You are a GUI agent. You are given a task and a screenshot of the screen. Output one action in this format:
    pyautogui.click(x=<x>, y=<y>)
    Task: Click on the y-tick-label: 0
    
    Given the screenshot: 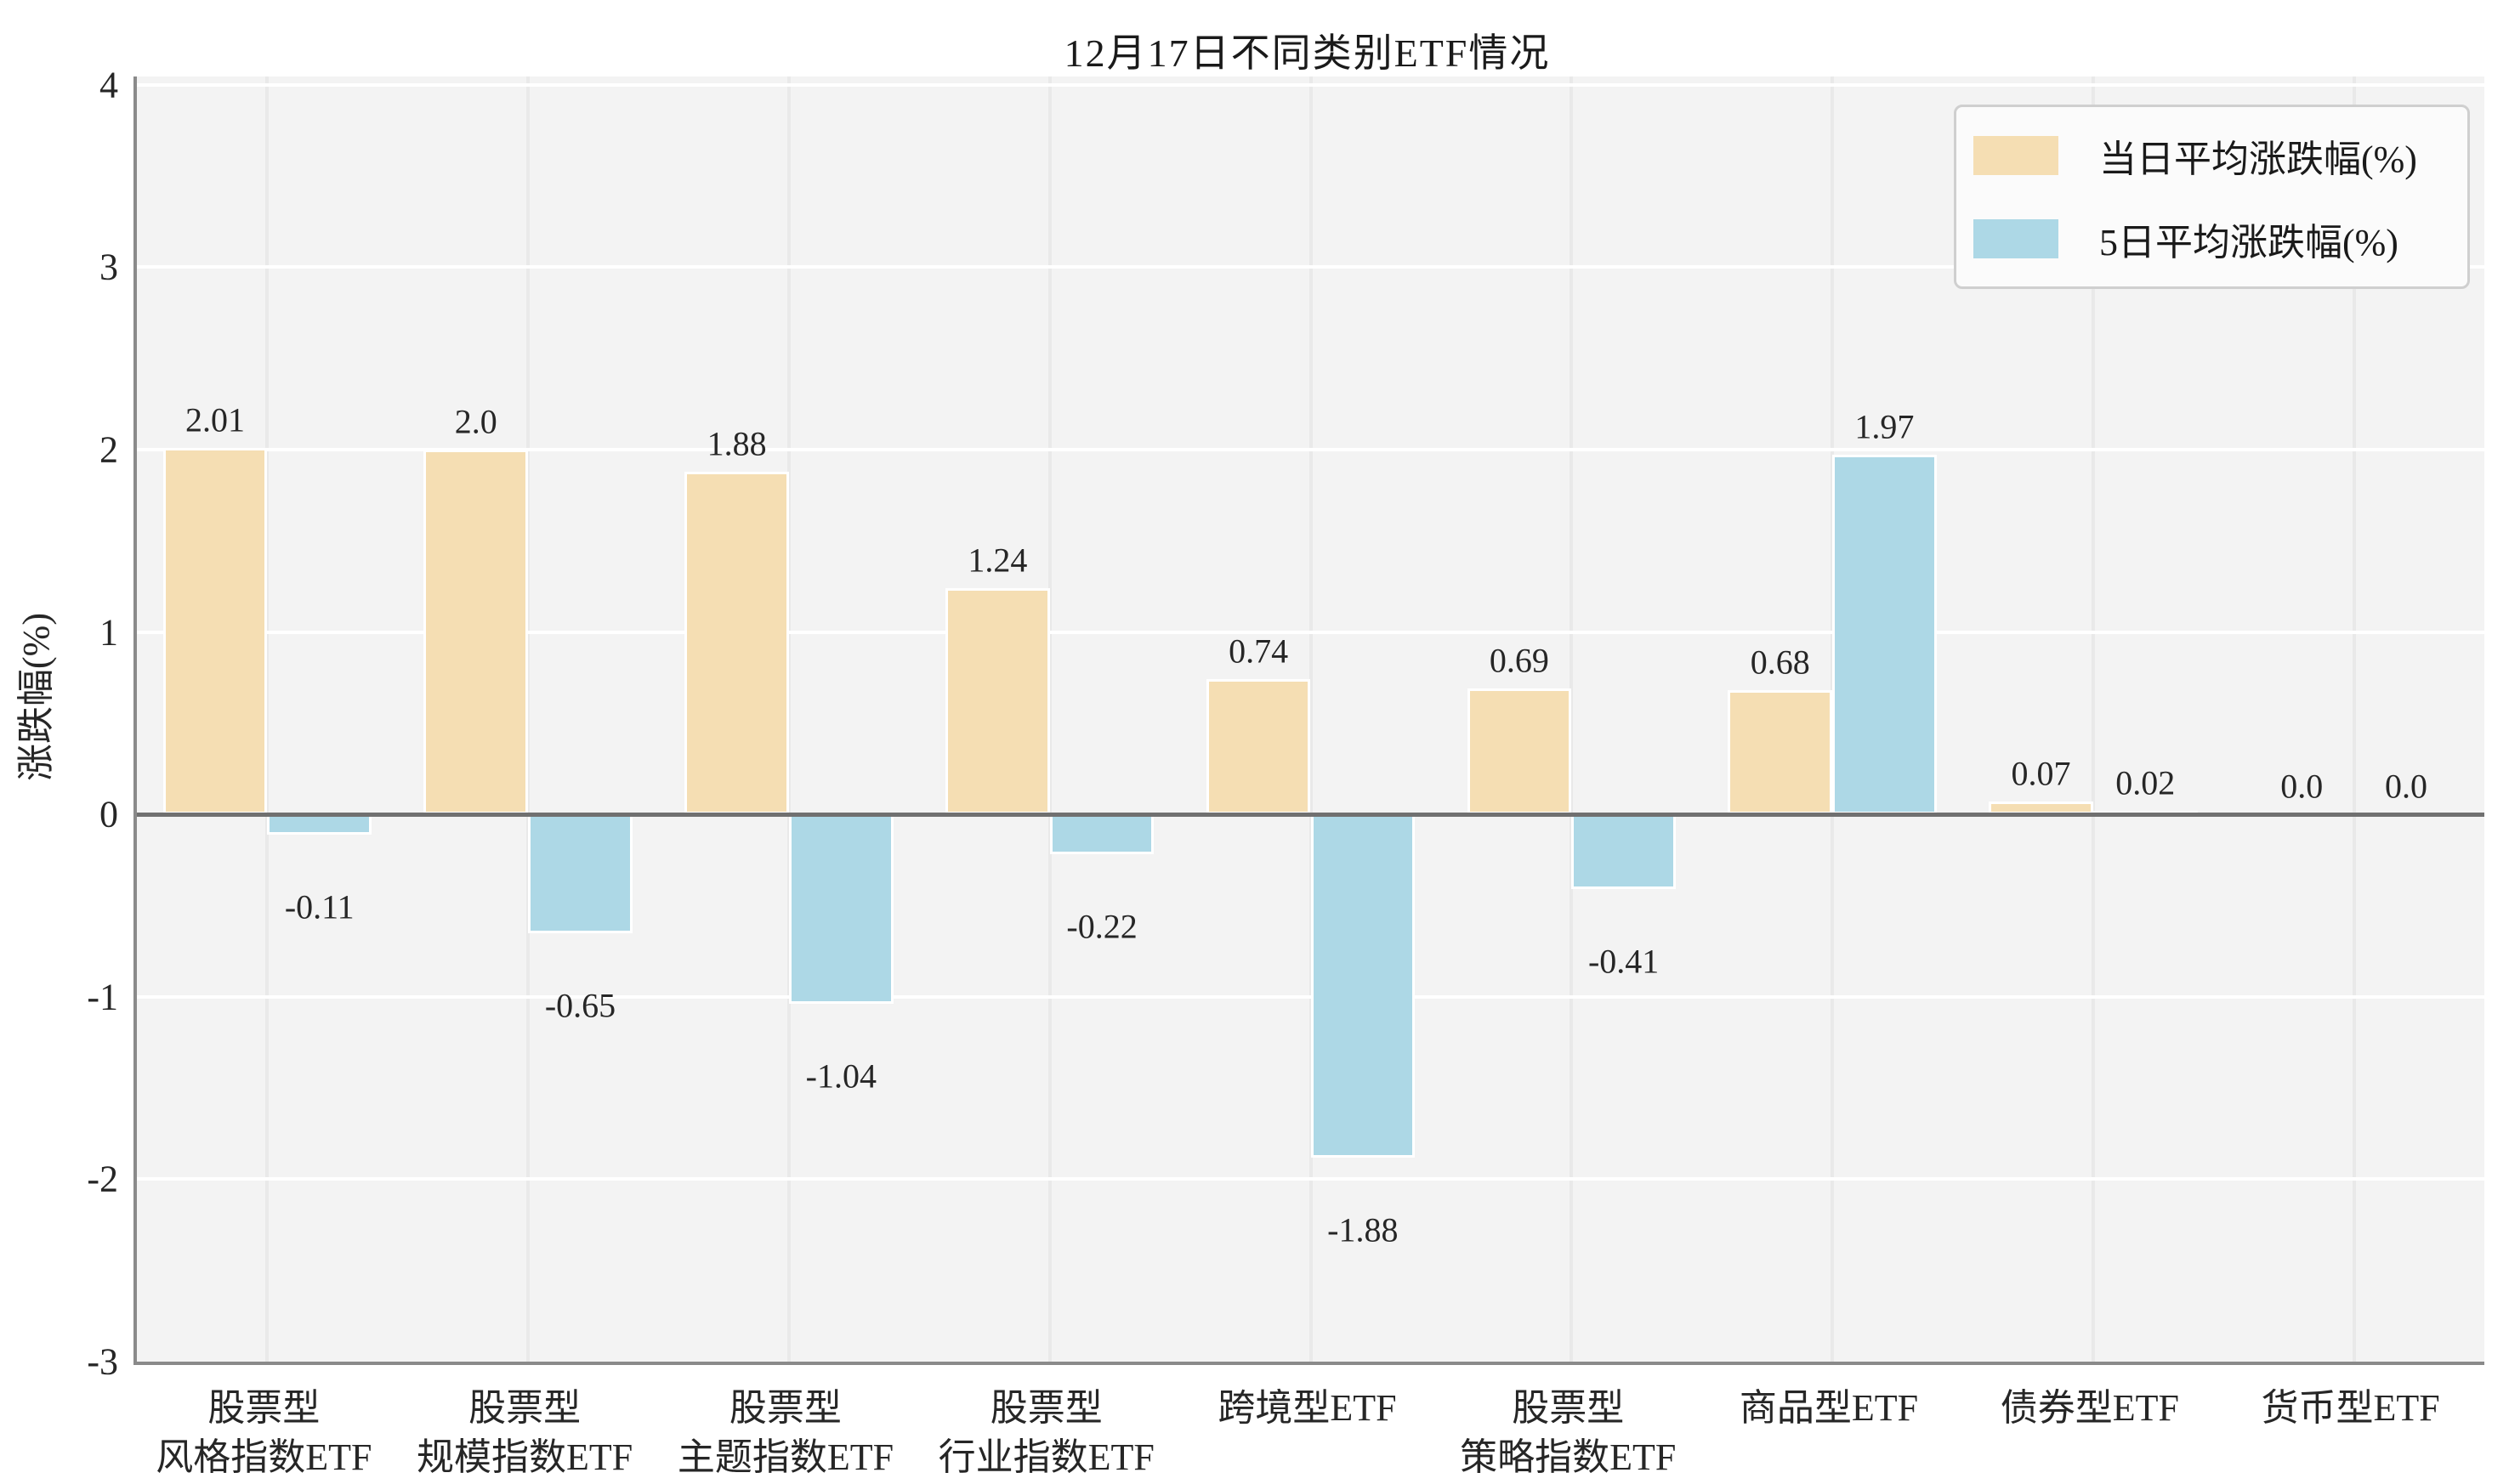 What is the action you would take?
    pyautogui.click(x=108, y=814)
    